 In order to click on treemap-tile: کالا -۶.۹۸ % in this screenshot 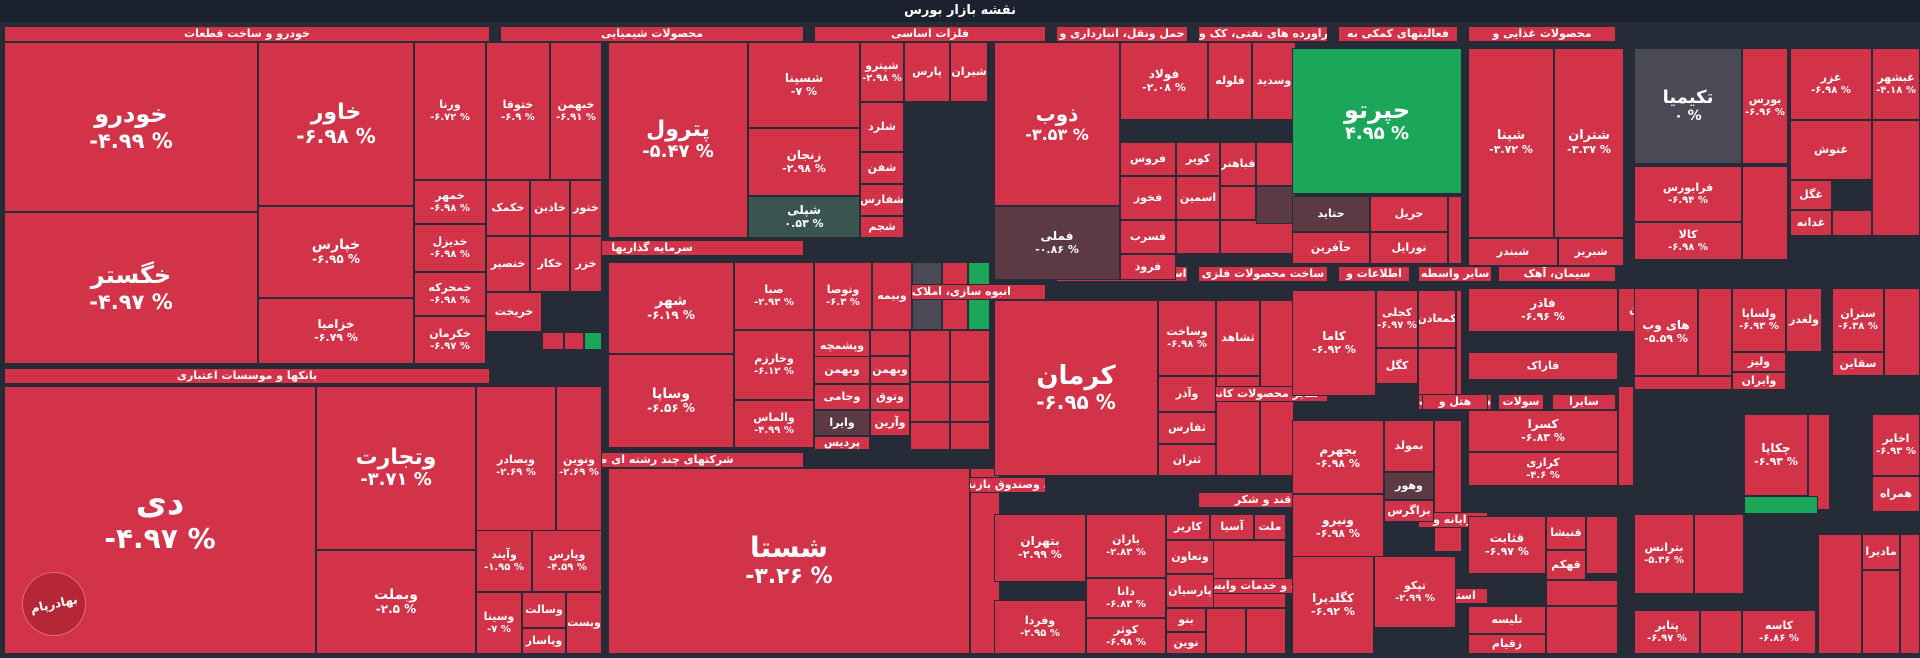, I will do `click(1688, 241)`.